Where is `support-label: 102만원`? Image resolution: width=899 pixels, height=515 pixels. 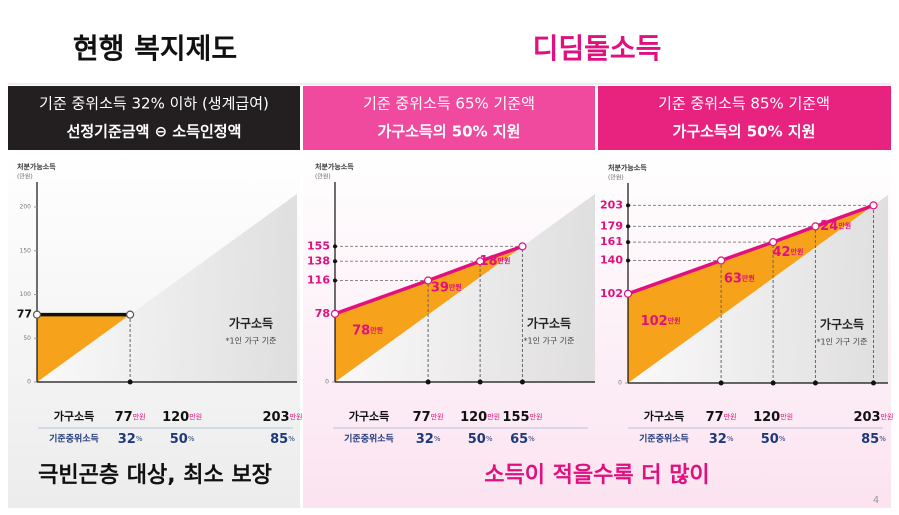 support-label: 102만원 is located at coordinates (661, 320).